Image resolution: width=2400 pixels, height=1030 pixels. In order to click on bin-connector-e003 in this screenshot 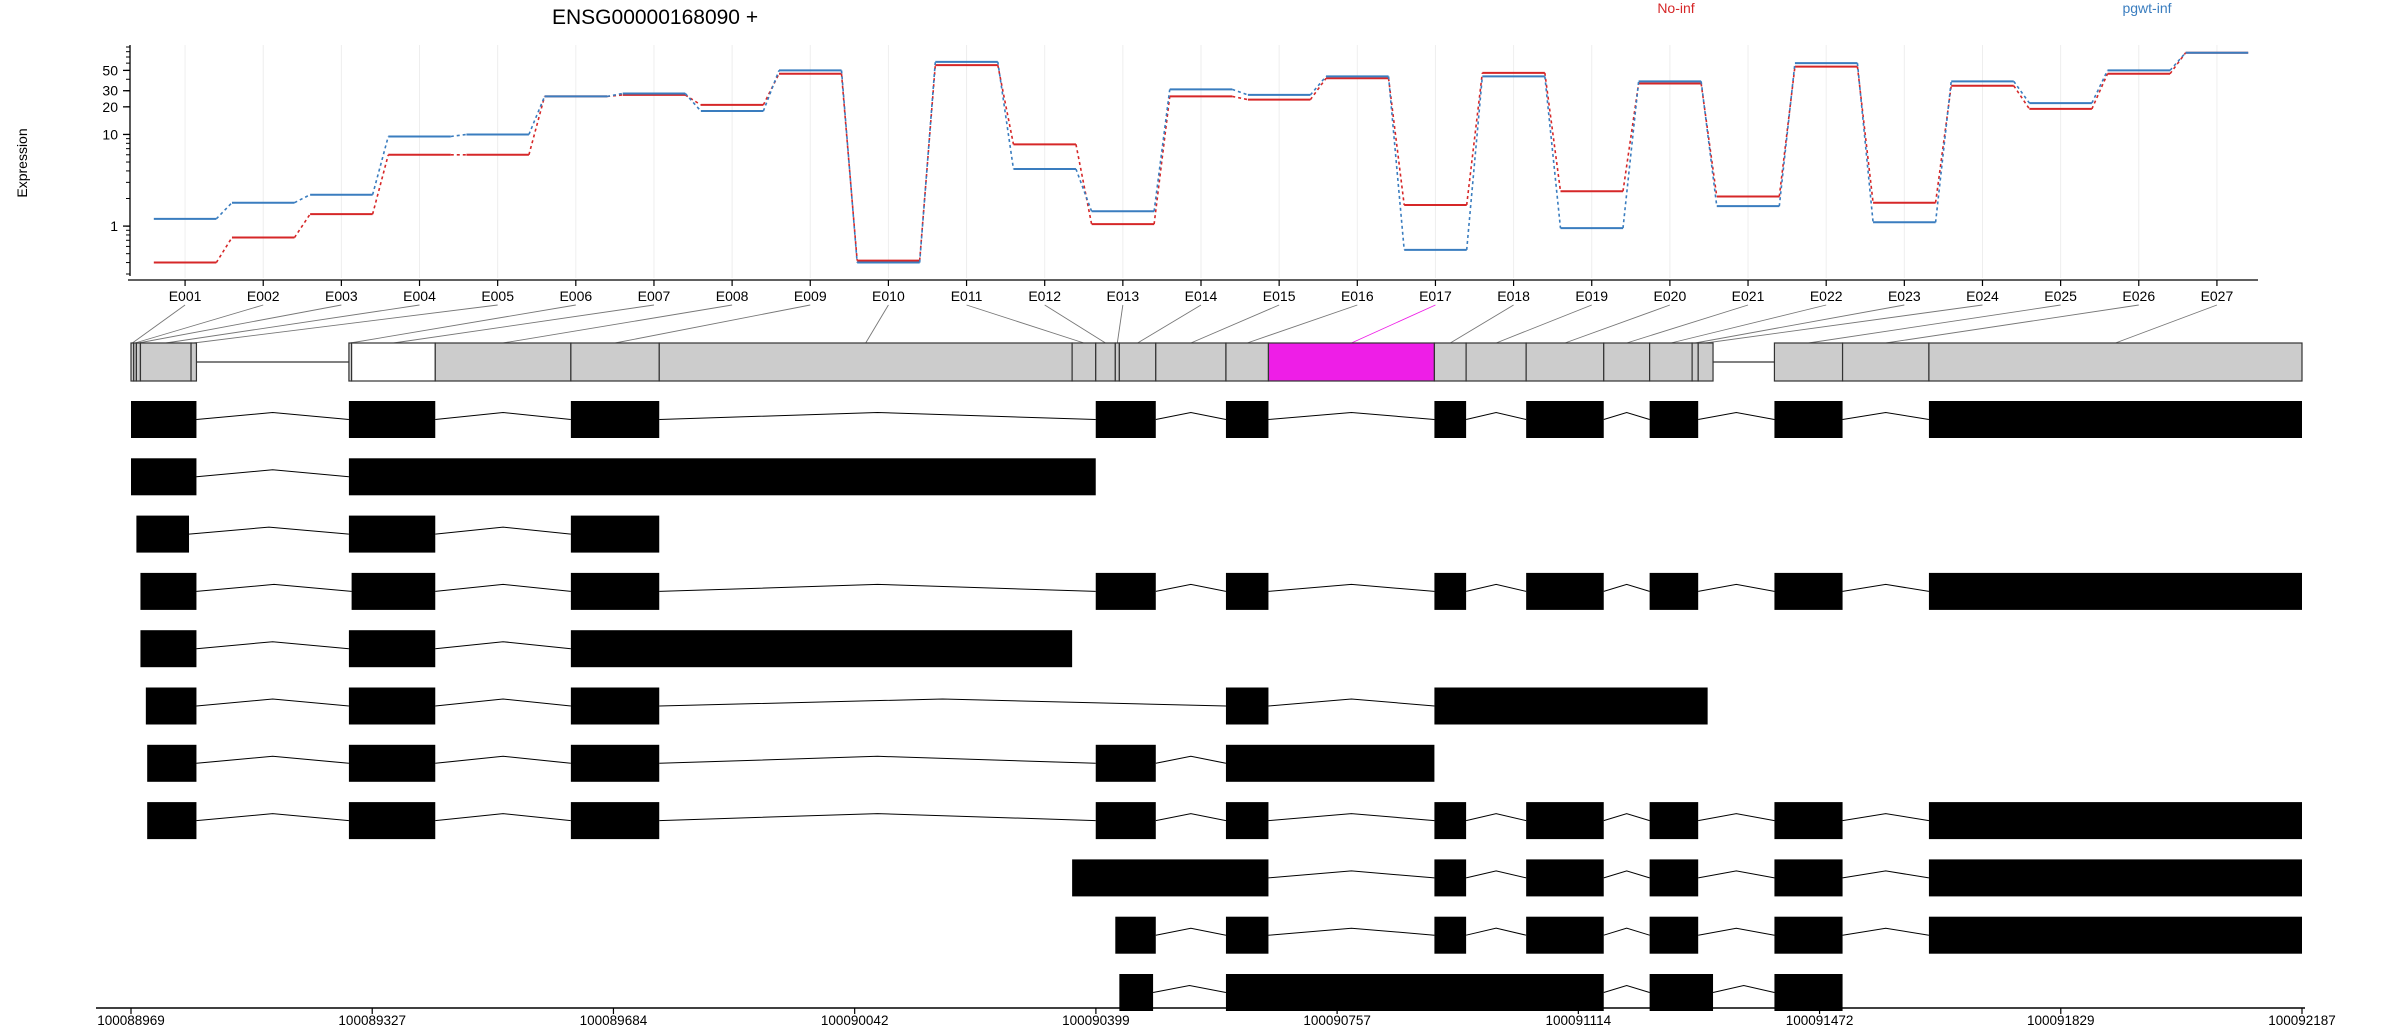, I will do `click(240, 324)`.